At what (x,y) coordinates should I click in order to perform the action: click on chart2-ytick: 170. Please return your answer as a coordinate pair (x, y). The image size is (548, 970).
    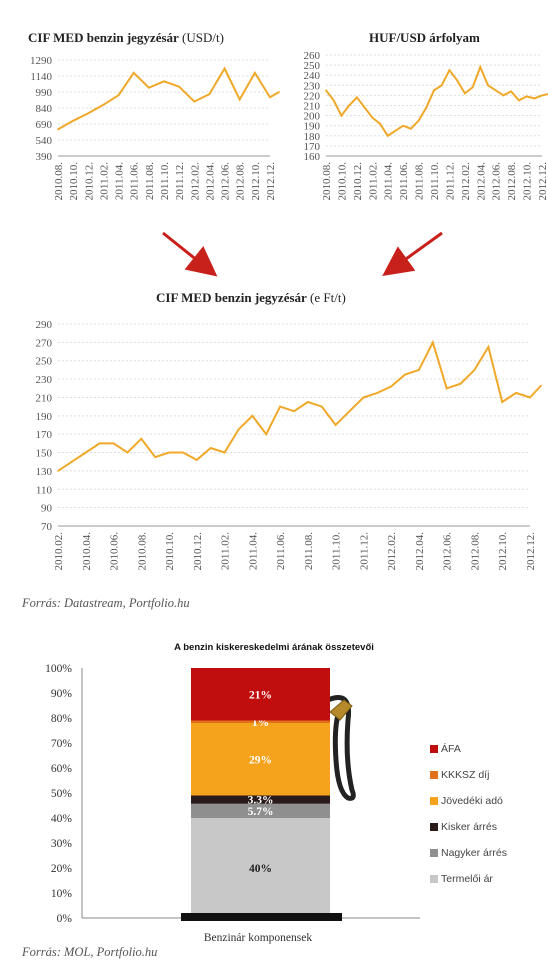
    Looking at the image, I should click on (312, 147).